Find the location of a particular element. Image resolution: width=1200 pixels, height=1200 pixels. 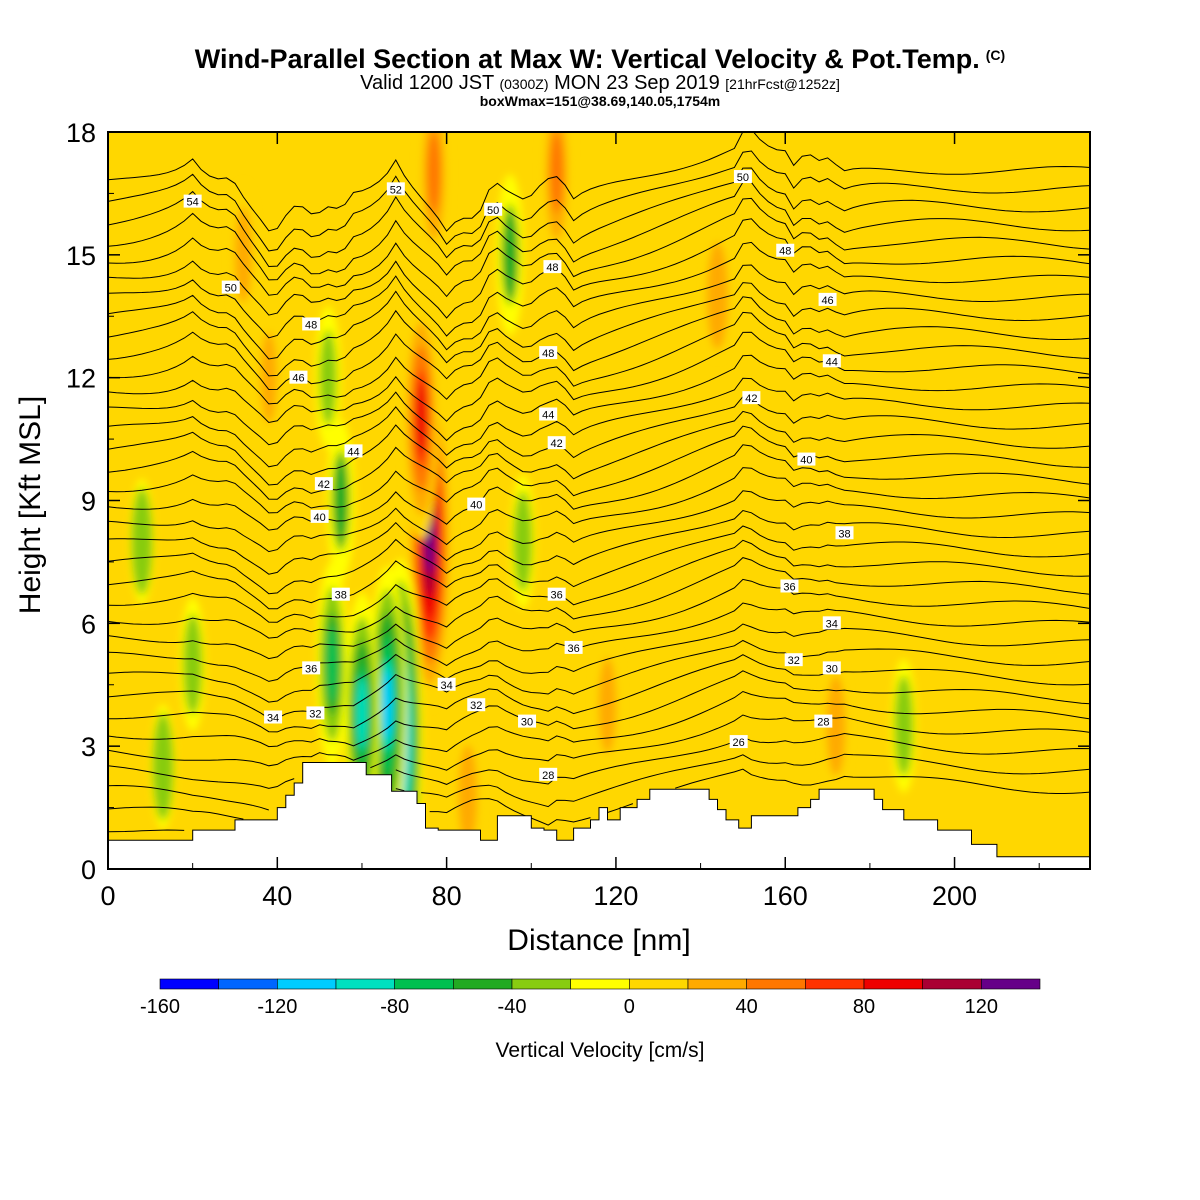

valid-time: Valid 1200 JST is located at coordinates (427, 83).